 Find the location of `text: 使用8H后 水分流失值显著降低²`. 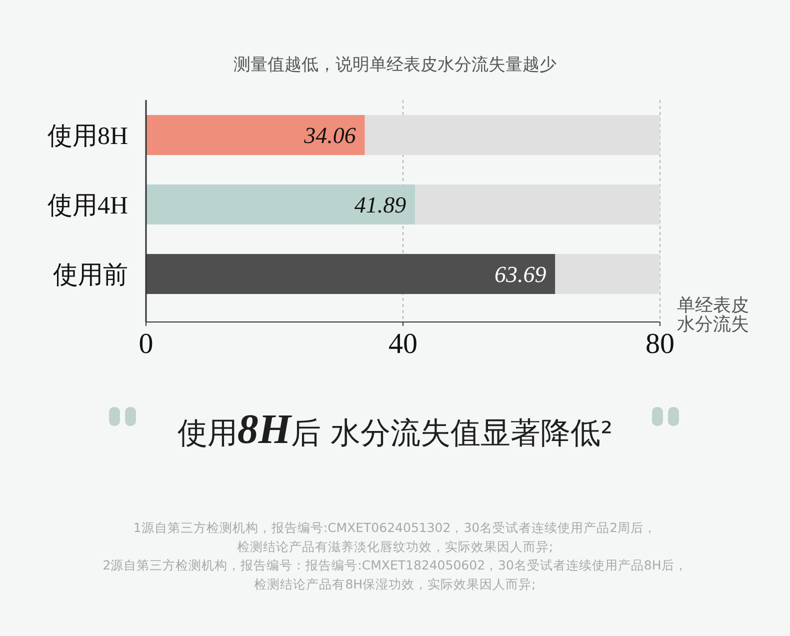

text: 使用8H后 水分流失值显著降低² is located at coordinates (395, 430).